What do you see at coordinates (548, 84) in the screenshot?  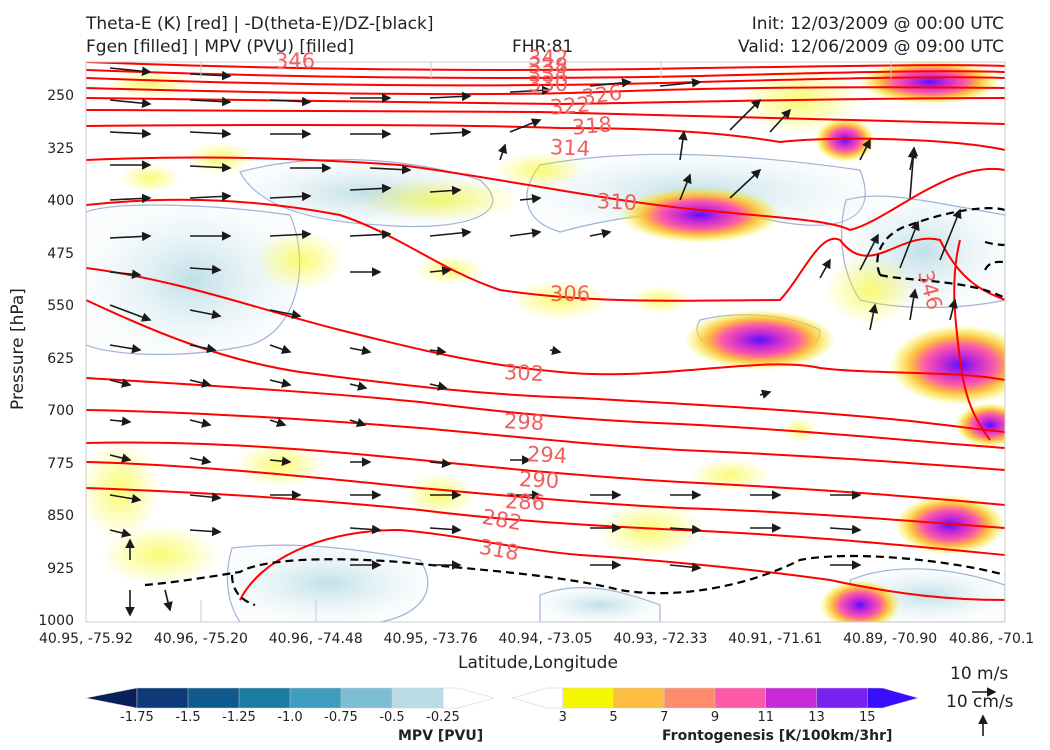 I see `theta-e-contour-label: 330` at bounding box center [548, 84].